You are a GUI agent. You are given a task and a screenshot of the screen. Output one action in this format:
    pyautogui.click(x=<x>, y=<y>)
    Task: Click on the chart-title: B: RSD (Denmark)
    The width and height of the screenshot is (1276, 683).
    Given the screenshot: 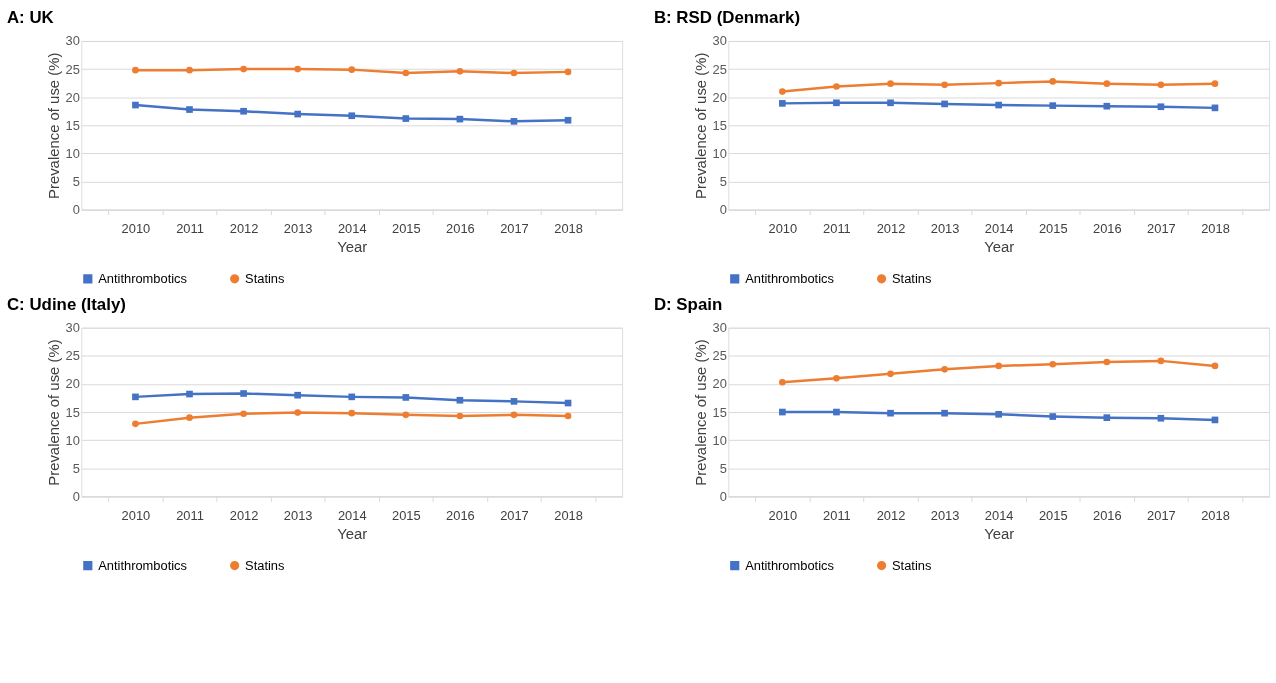 What is the action you would take?
    pyautogui.click(x=727, y=18)
    